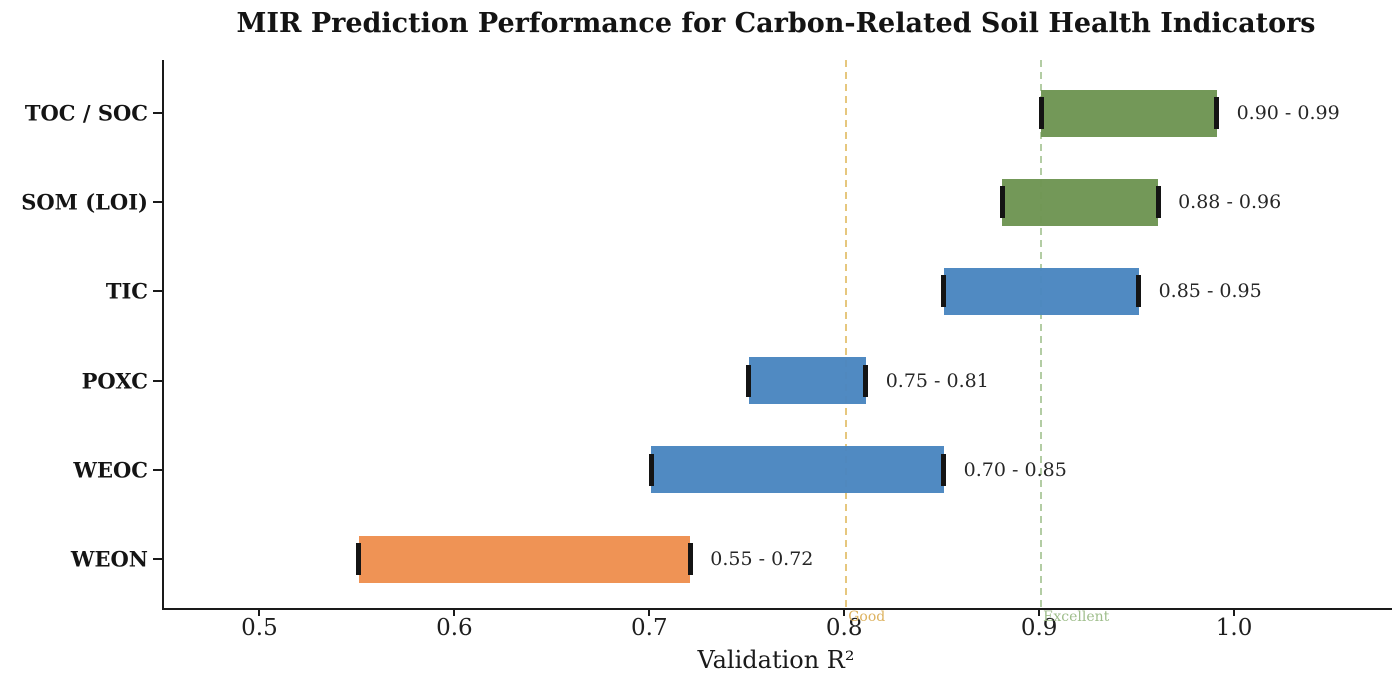  What do you see at coordinates (1080, 202) in the screenshot?
I see `range-bar-som-loi-` at bounding box center [1080, 202].